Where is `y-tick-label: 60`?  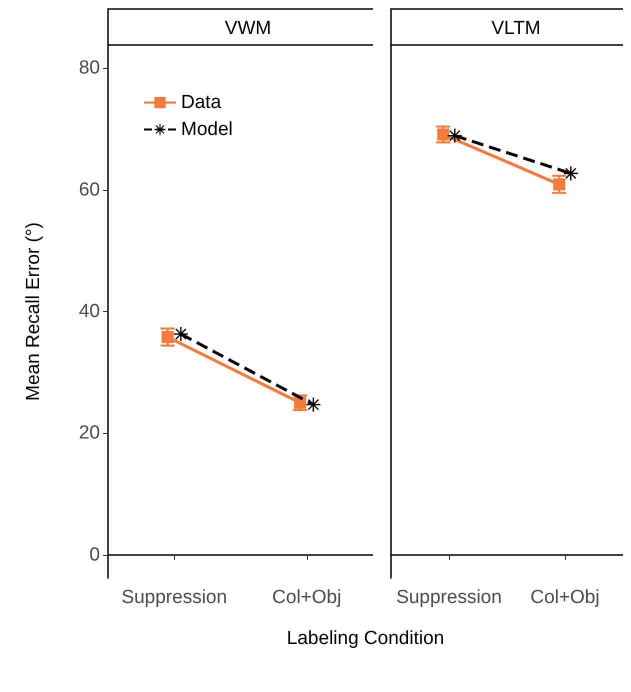
y-tick-label: 60 is located at coordinates (89, 189).